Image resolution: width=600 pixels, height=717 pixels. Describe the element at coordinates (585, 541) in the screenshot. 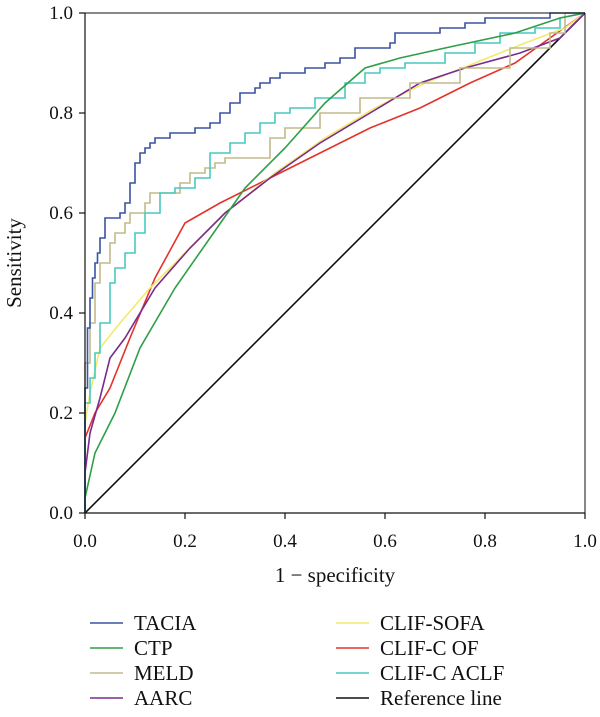

I see `x-tick-label: 1.0` at that location.